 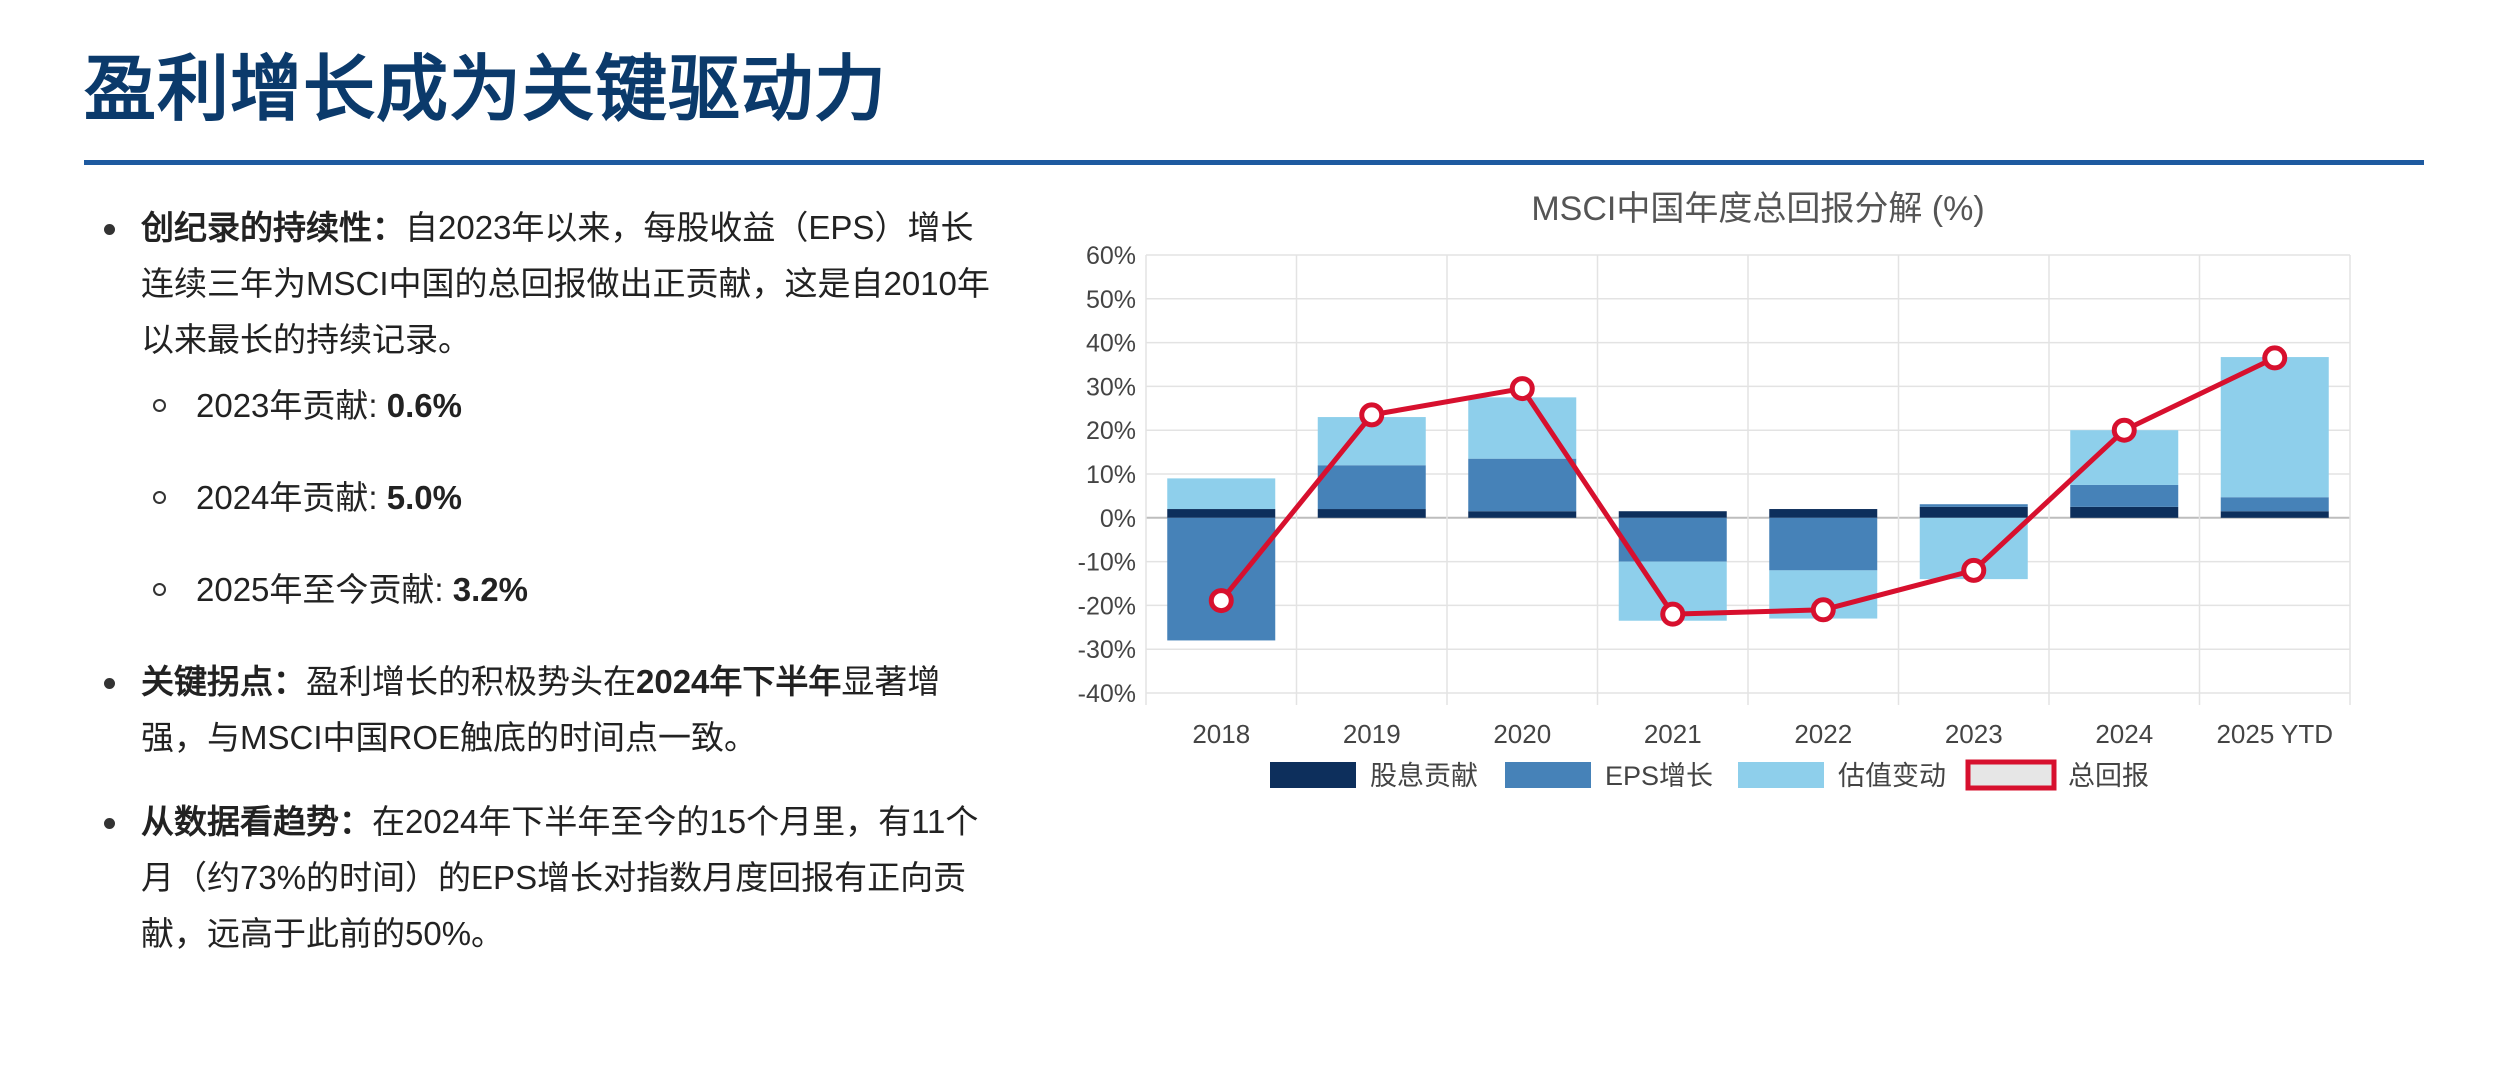 I want to click on chart-title: MSCI中国年度总回报分解 (%), so click(x=1757, y=209).